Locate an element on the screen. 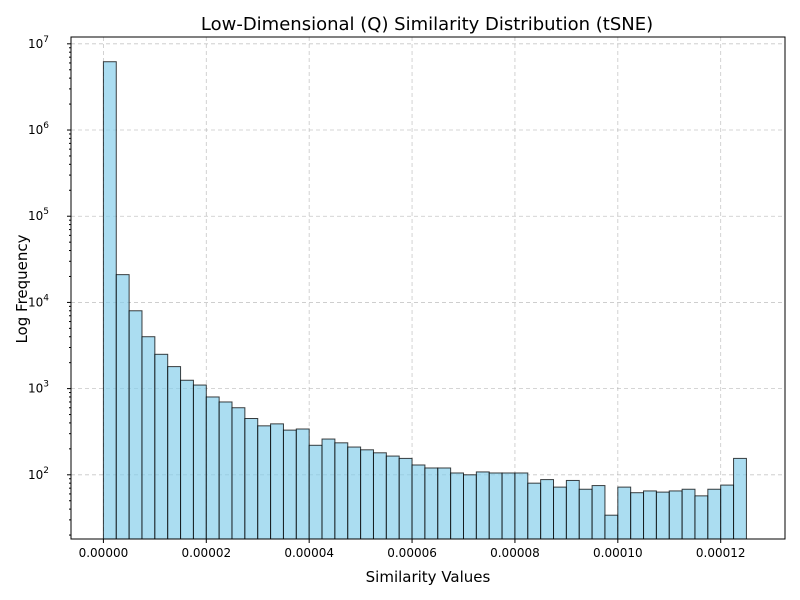 The height and width of the screenshot is (600, 800). x-tick-label: 0.00010 is located at coordinates (618, 553).